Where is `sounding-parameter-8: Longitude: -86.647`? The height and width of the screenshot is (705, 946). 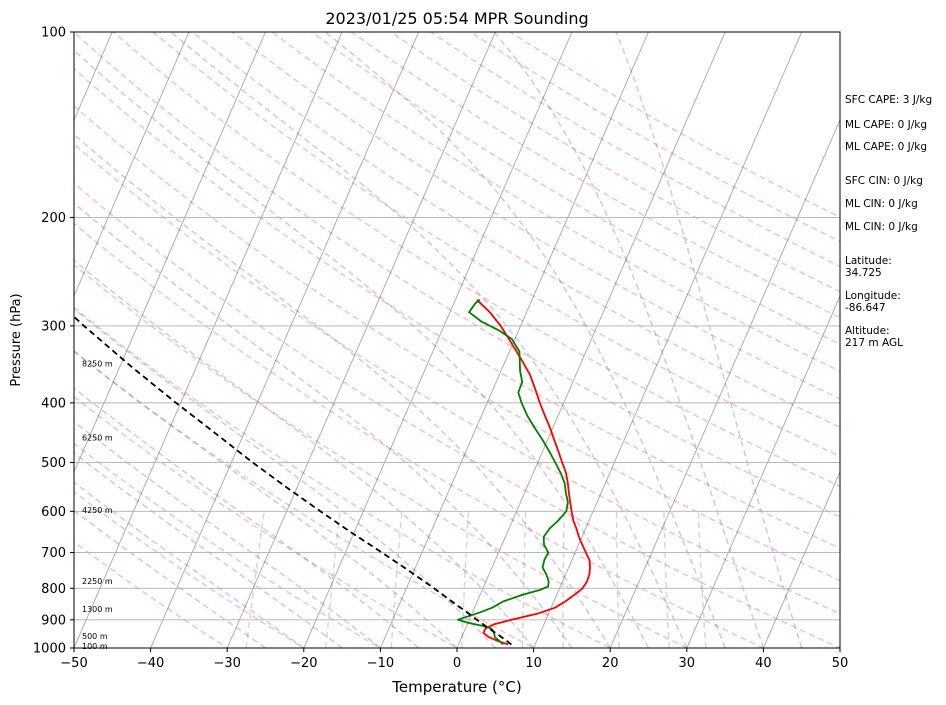 sounding-parameter-8: Longitude: -86.647 is located at coordinates (873, 302).